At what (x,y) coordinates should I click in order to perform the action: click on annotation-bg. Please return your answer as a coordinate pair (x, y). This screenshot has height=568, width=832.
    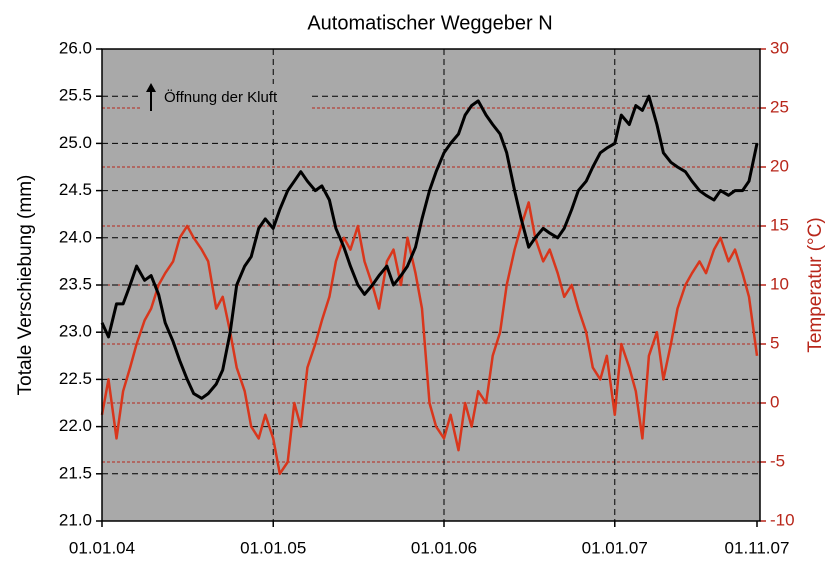
    Looking at the image, I should click on (226, 97).